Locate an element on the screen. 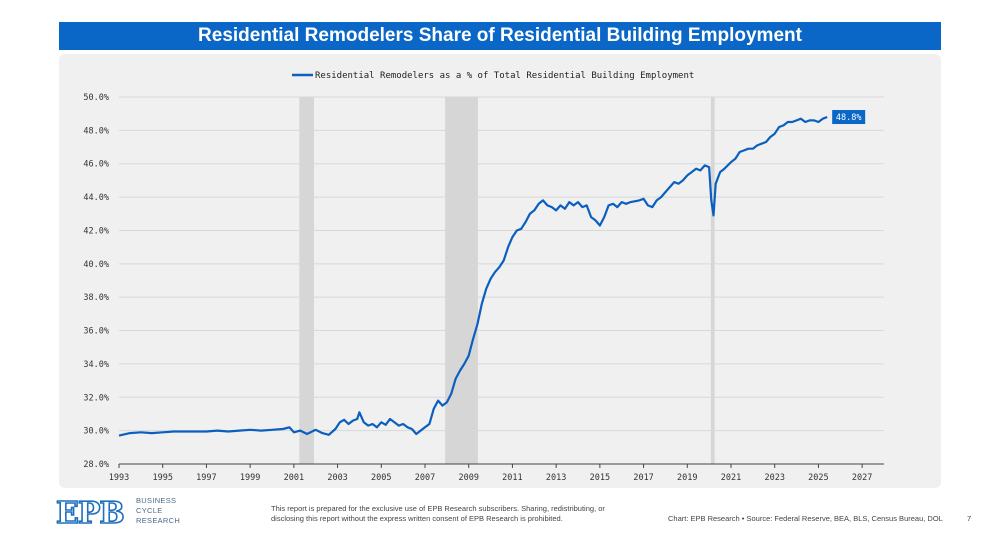  svg-text: EPB is located at coordinates (90, 512).